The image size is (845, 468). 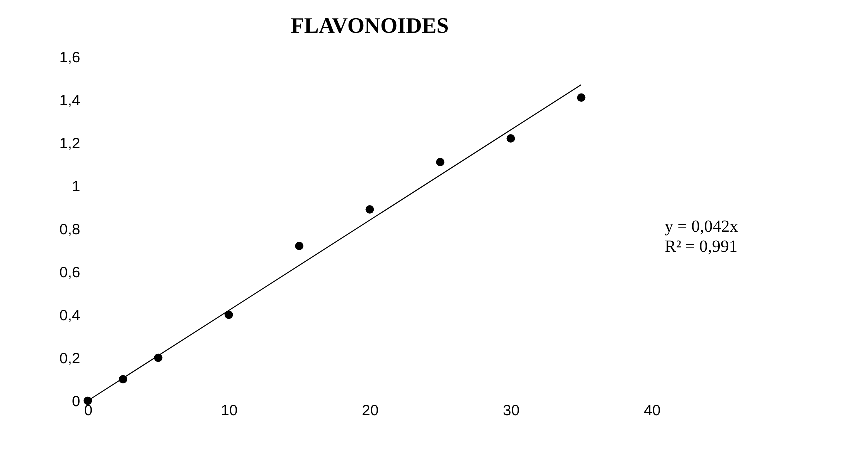 What do you see at coordinates (70, 101) in the screenshot?
I see `y-tick-label: 1,4` at bounding box center [70, 101].